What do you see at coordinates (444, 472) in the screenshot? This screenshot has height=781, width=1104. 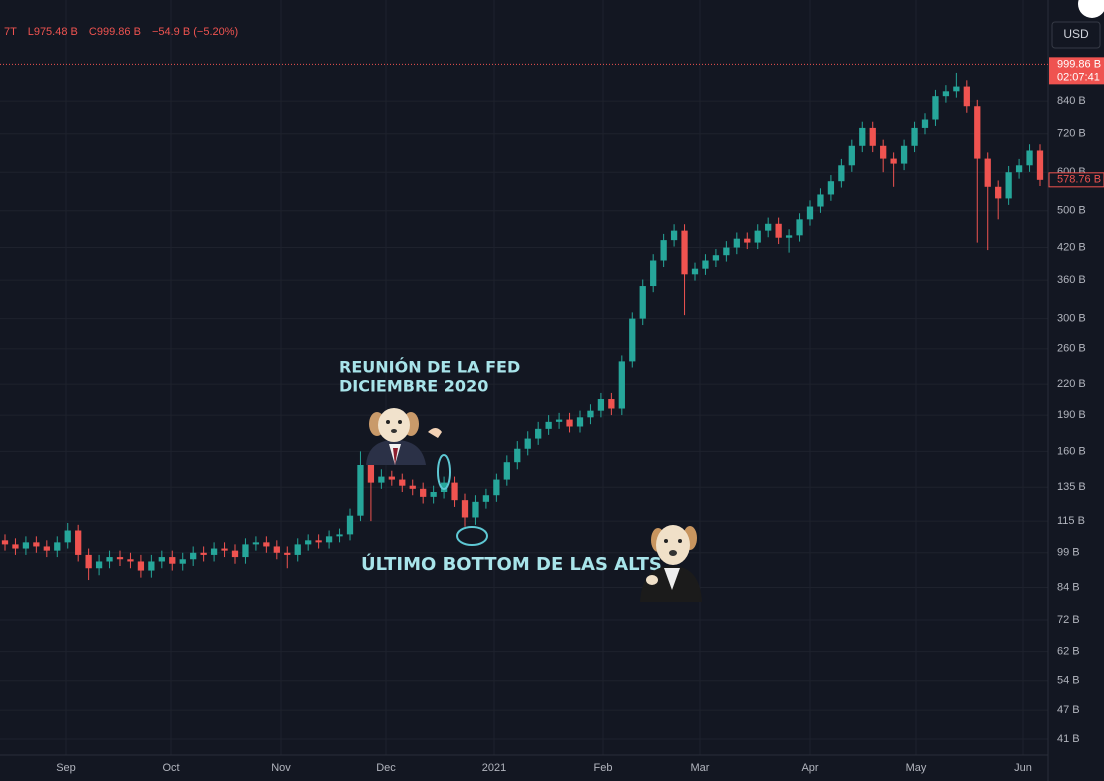 I see `highlight-ellipse` at bounding box center [444, 472].